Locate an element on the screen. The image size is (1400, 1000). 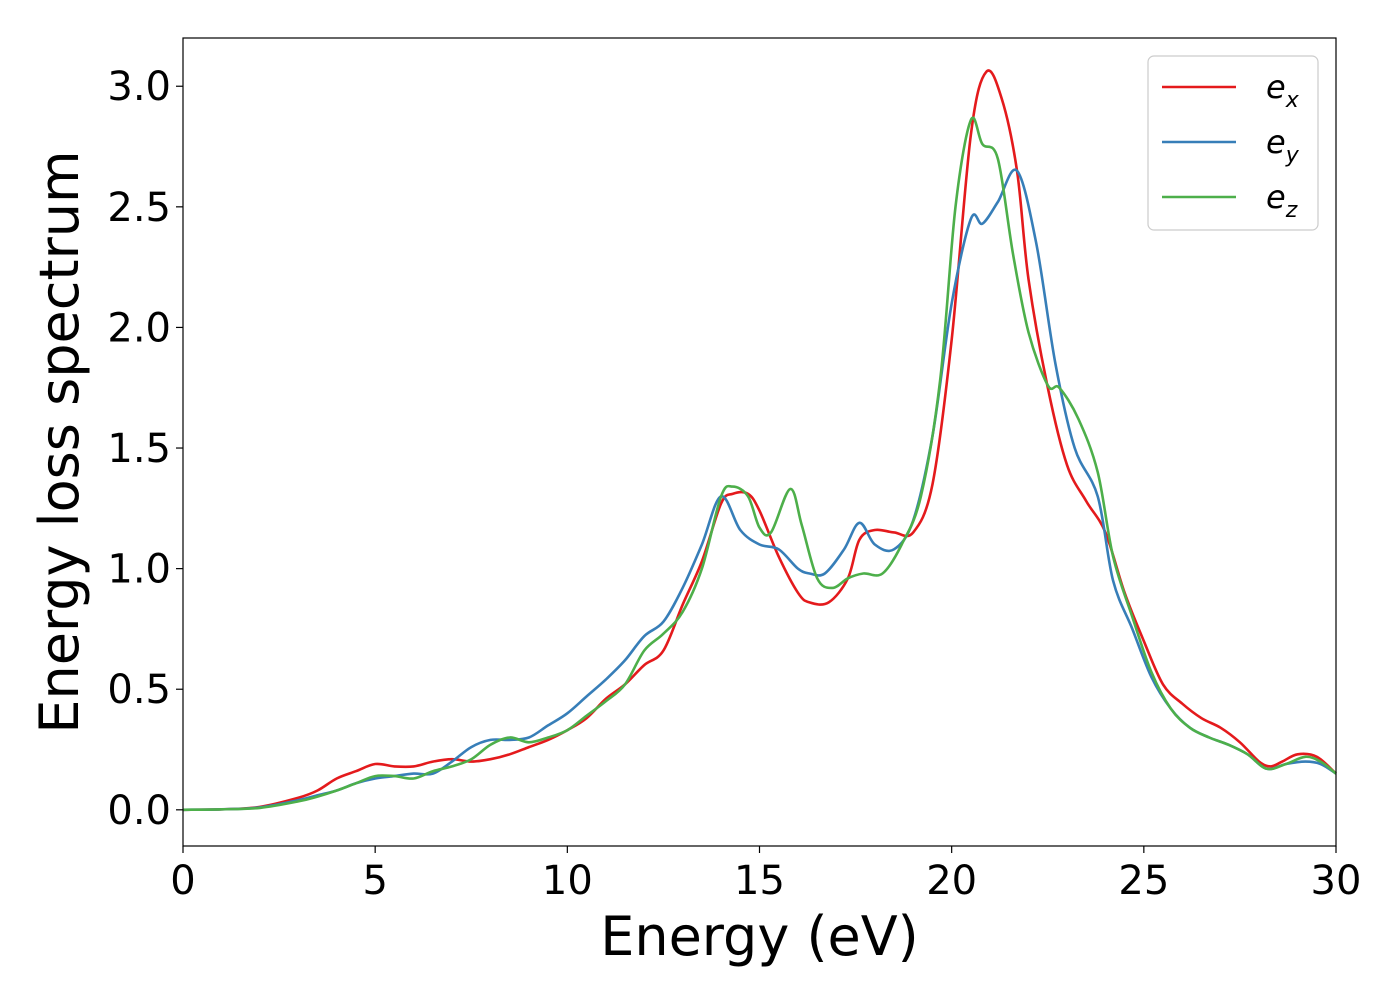
legend-label-ey: ey is located at coordinates (1283, 145).